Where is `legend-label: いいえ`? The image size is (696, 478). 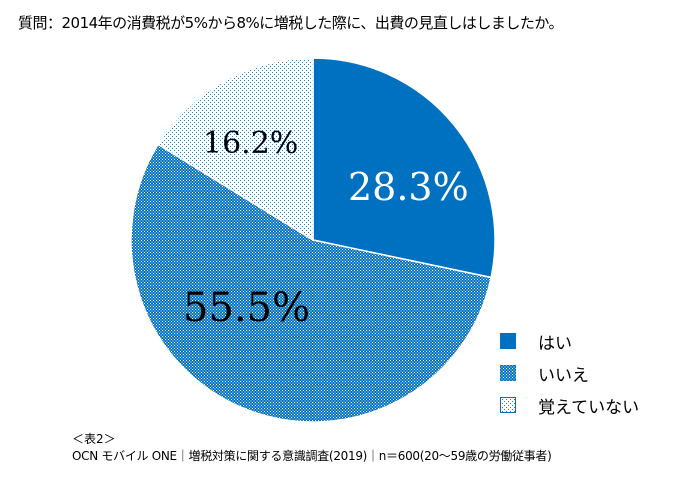 legend-label: いいえ is located at coordinates (563, 375).